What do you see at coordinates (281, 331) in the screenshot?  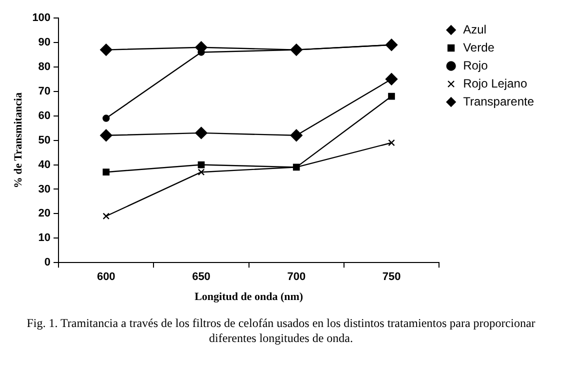 I see `caption: Fig. 1. Tramitancia a través de los filtros de celofán usados en los distintos tratamientos para proporcionar diferentes longitudes de onda.` at bounding box center [281, 331].